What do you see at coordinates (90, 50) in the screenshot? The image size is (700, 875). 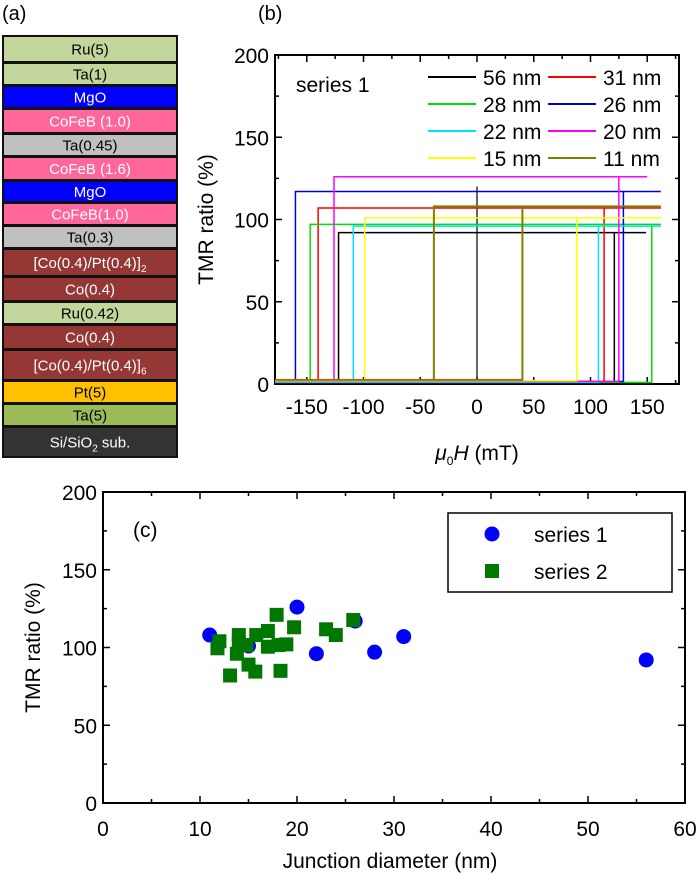 I see `layer-label: Ru(5)` at bounding box center [90, 50].